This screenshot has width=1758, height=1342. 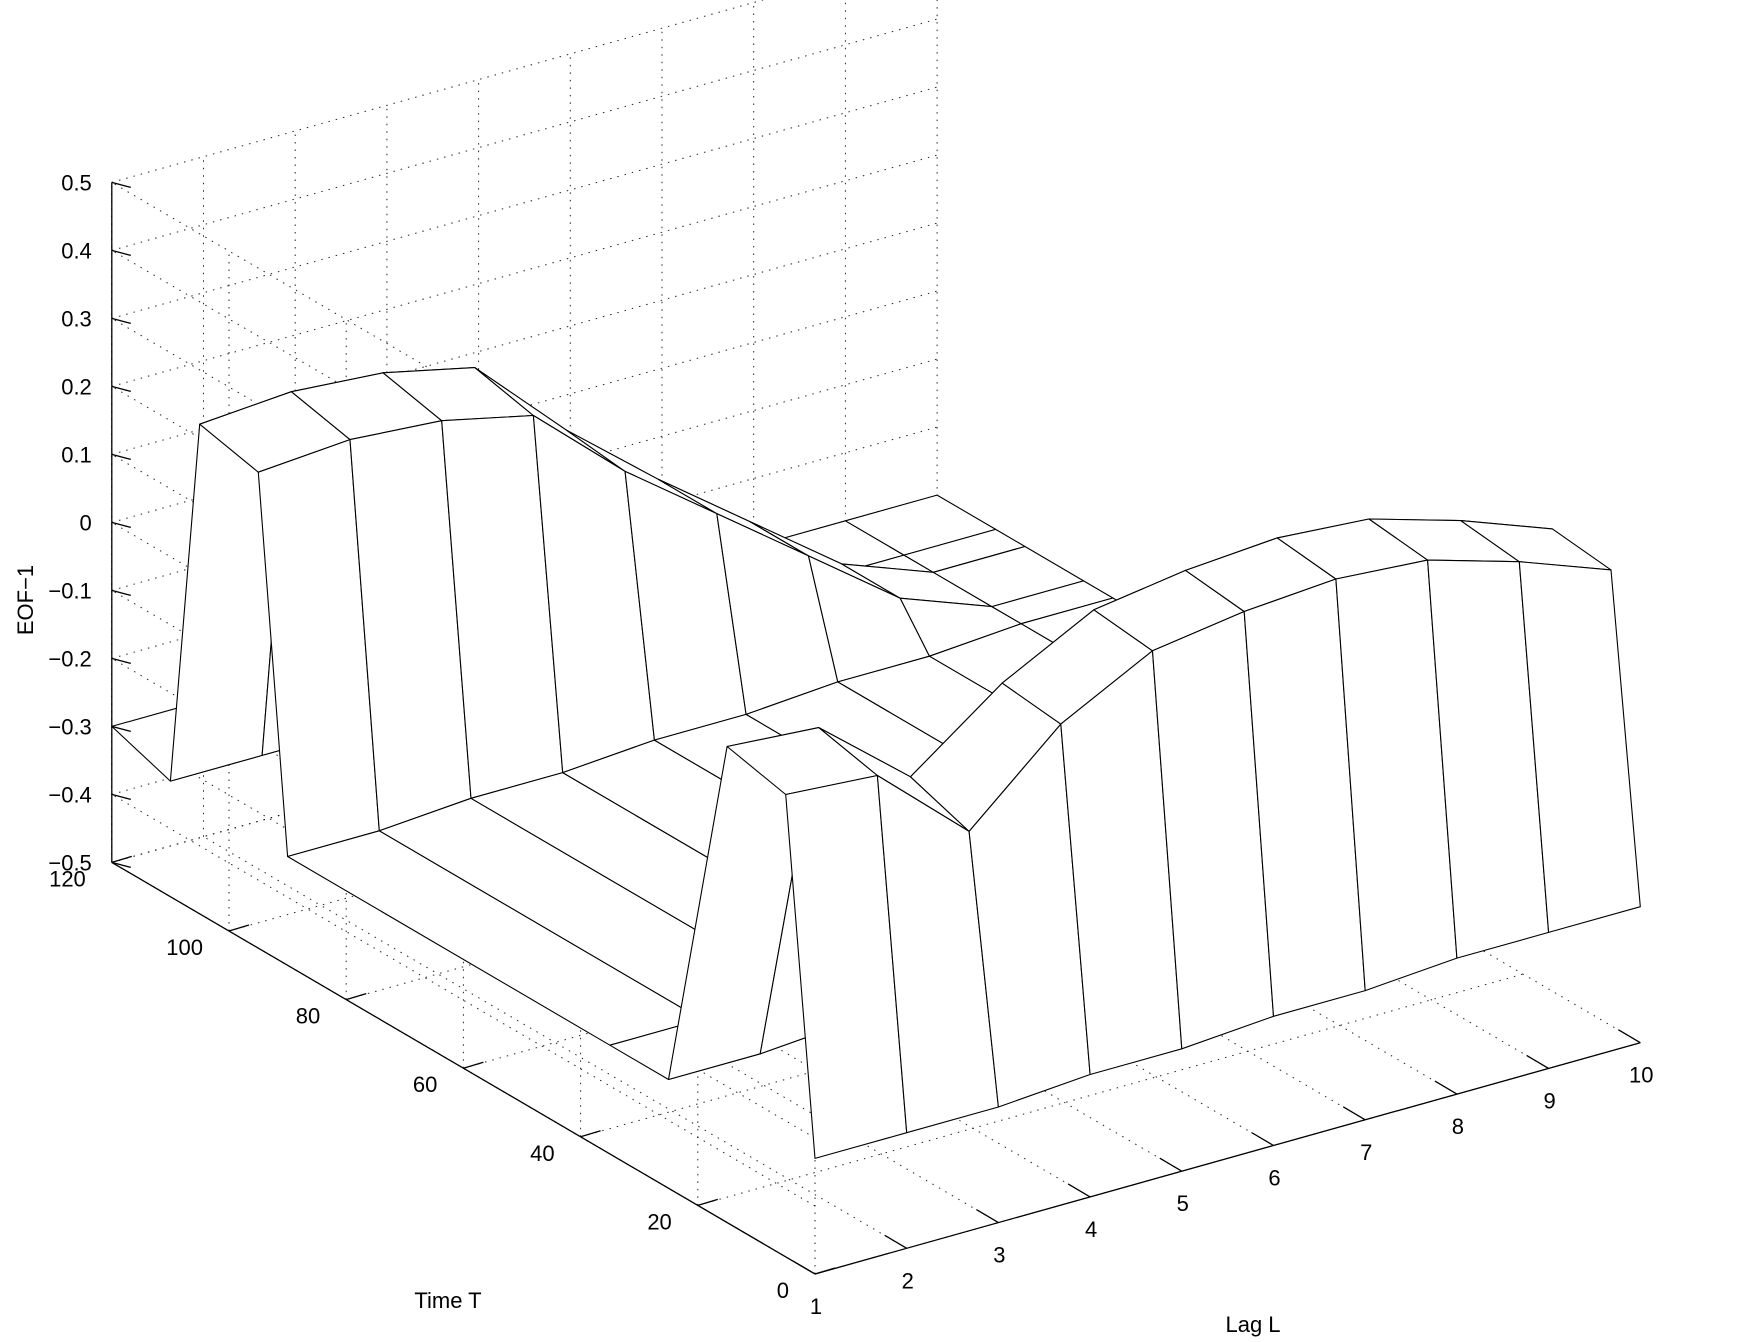 I want to click on x-tick-label: 5, so click(x=1183, y=1203).